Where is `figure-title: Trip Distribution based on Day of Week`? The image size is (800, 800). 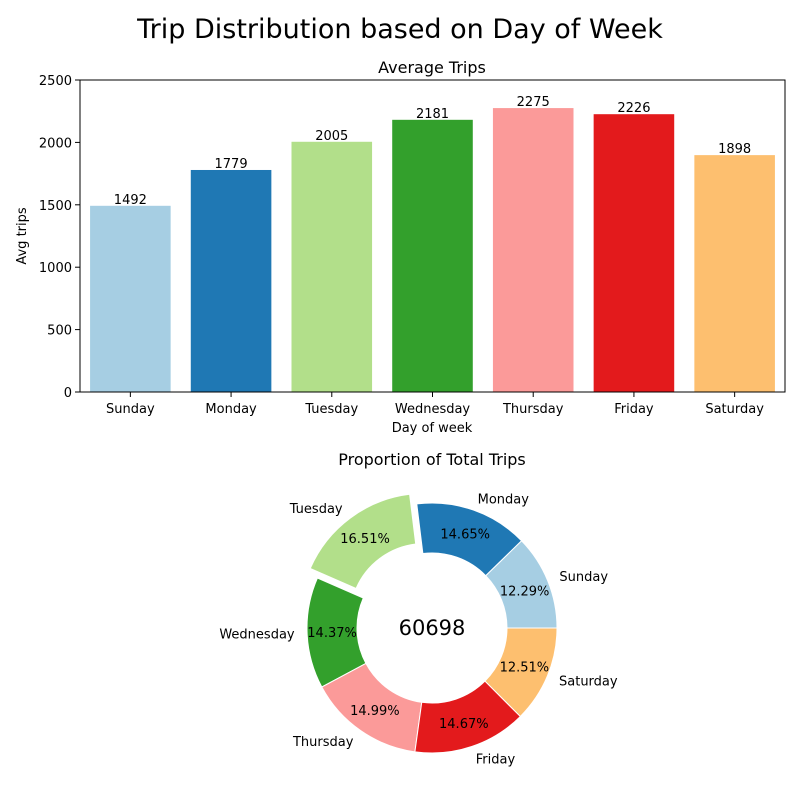
figure-title: Trip Distribution based on Day of Week is located at coordinates (399, 29).